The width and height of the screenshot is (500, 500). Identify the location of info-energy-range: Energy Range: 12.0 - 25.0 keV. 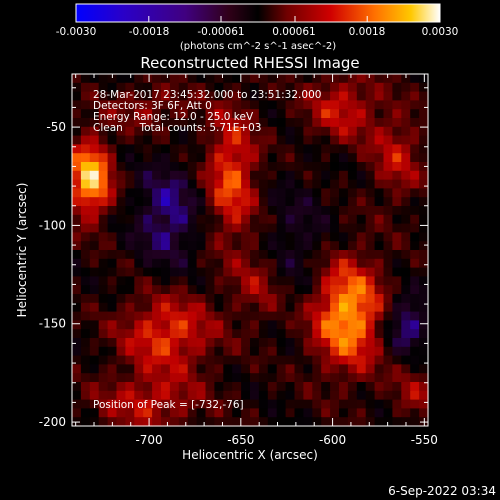
(173, 117).